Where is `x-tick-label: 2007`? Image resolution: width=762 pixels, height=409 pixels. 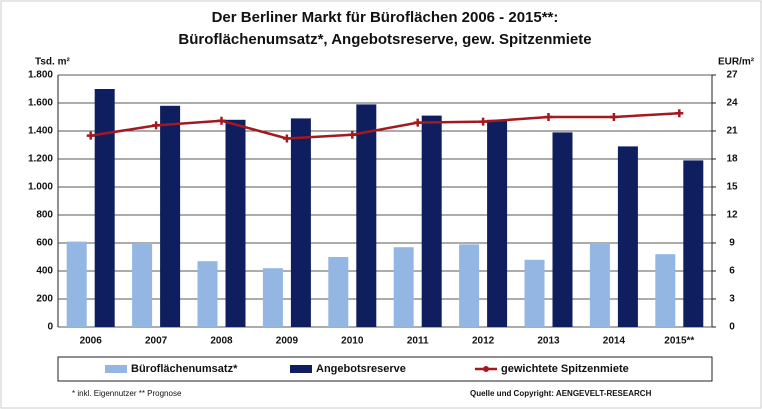
x-tick-label: 2007 is located at coordinates (156, 341).